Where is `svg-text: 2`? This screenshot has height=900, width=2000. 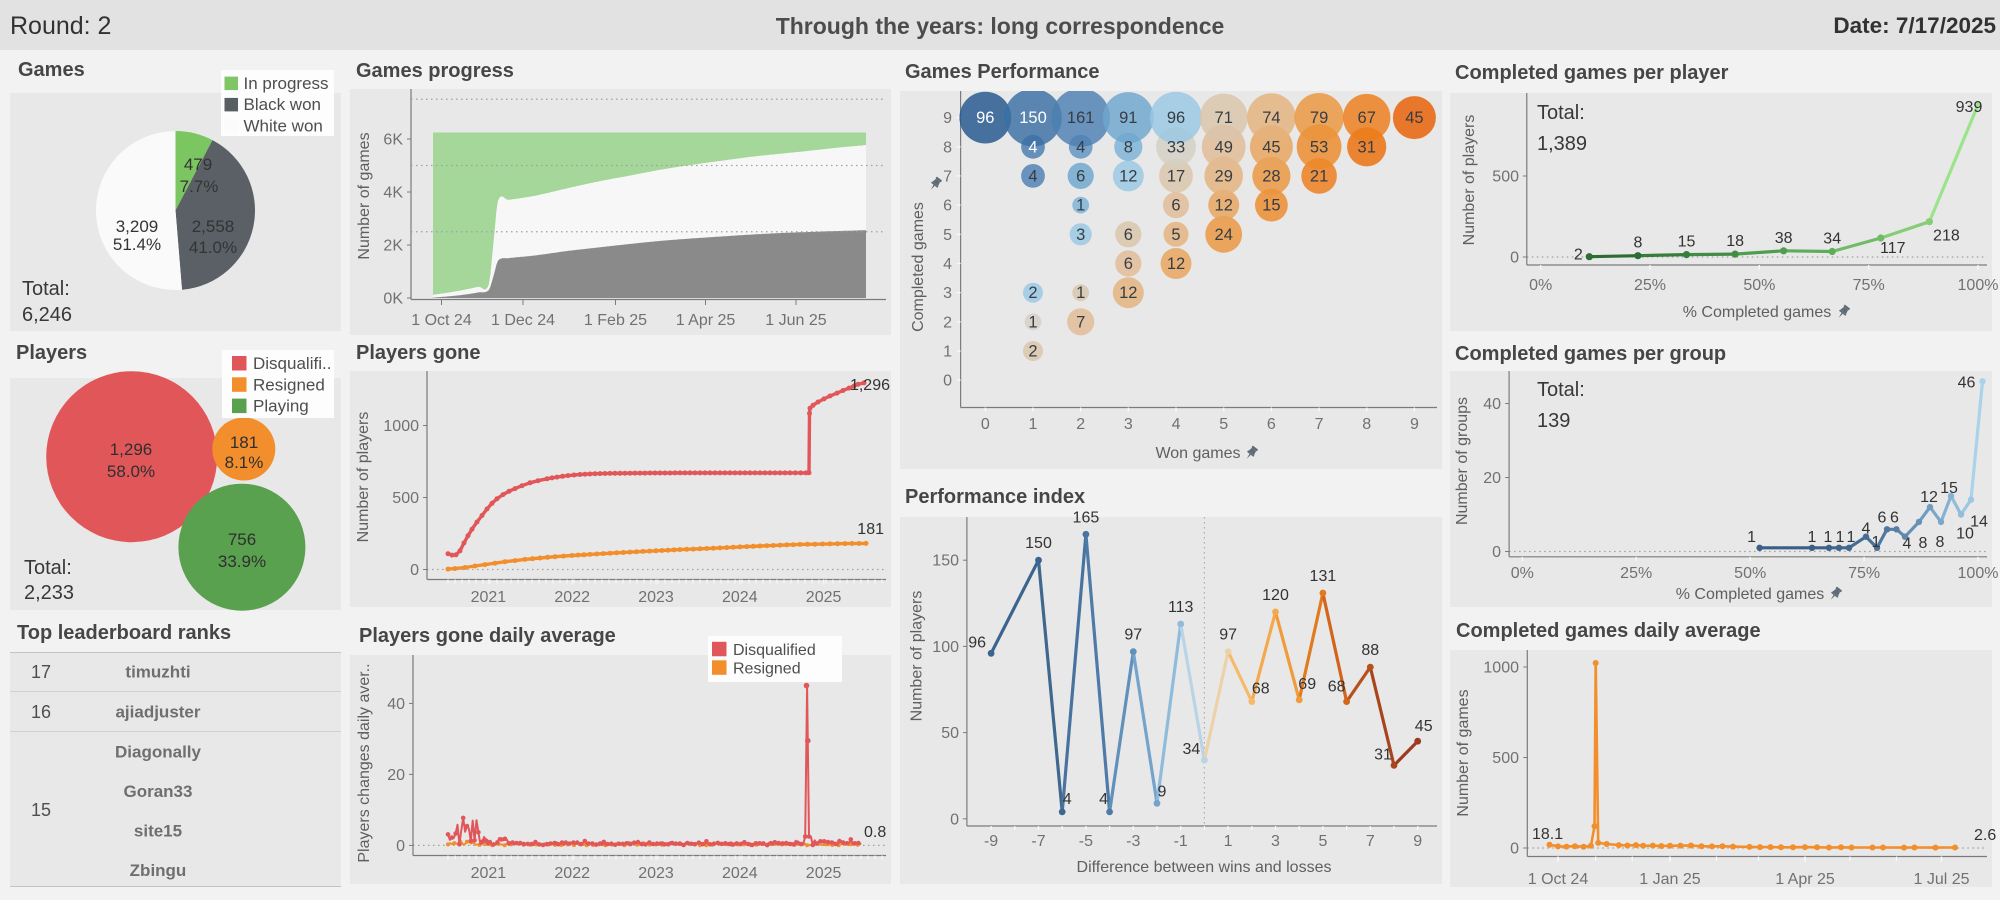
svg-text: 2 is located at coordinates (947, 322).